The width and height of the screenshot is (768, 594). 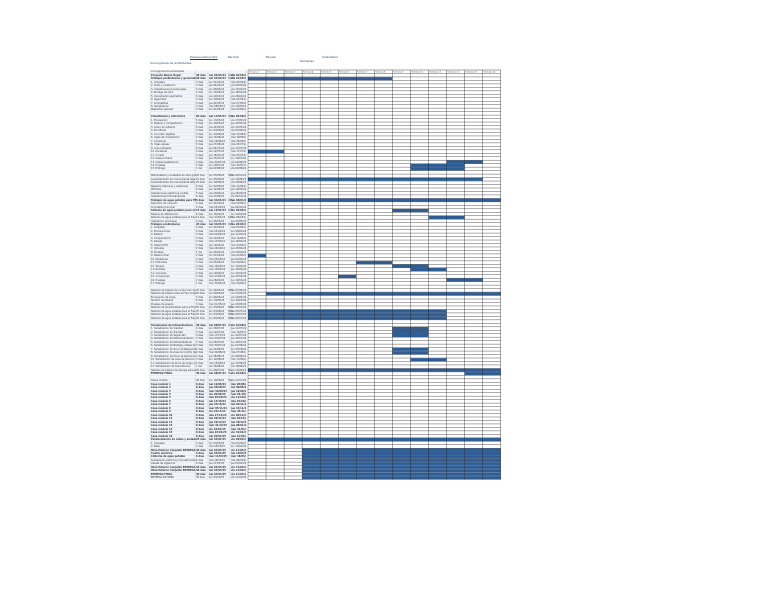 What do you see at coordinates (238, 103) in the screenshot?
I see `task-end: mar 07/05/24` at bounding box center [238, 103].